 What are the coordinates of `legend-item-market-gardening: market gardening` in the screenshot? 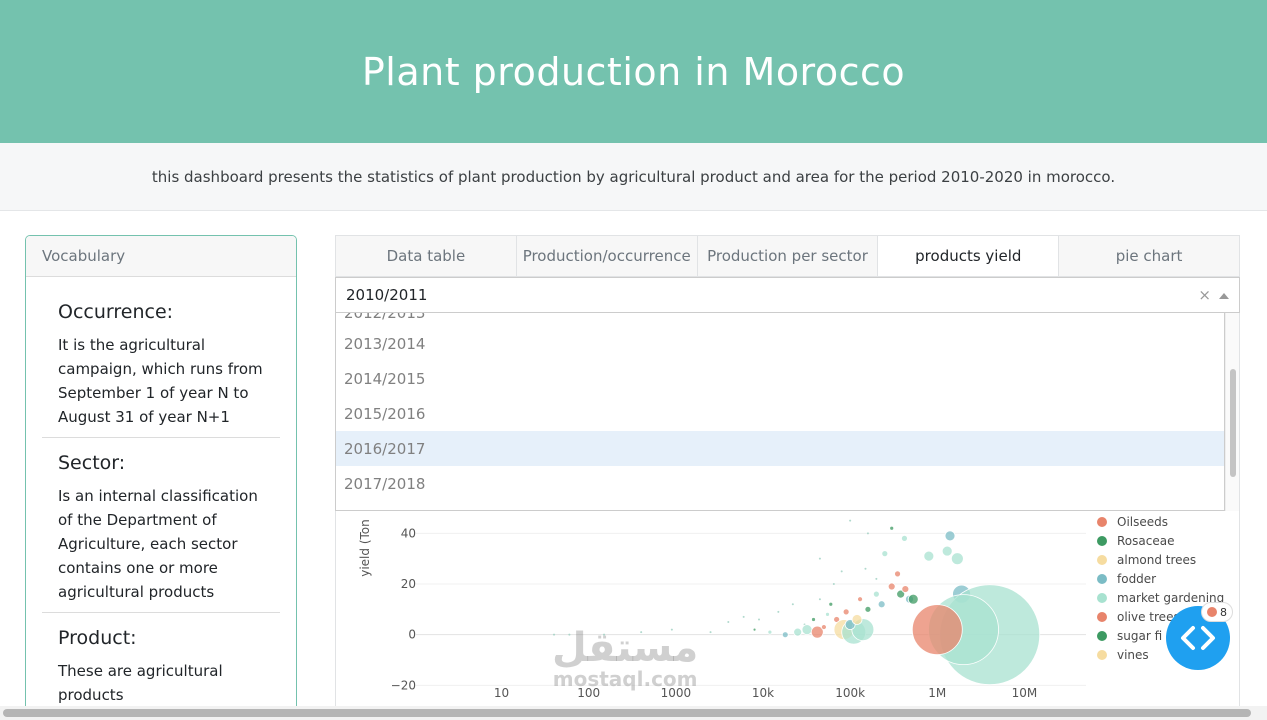 It's located at (1167, 597).